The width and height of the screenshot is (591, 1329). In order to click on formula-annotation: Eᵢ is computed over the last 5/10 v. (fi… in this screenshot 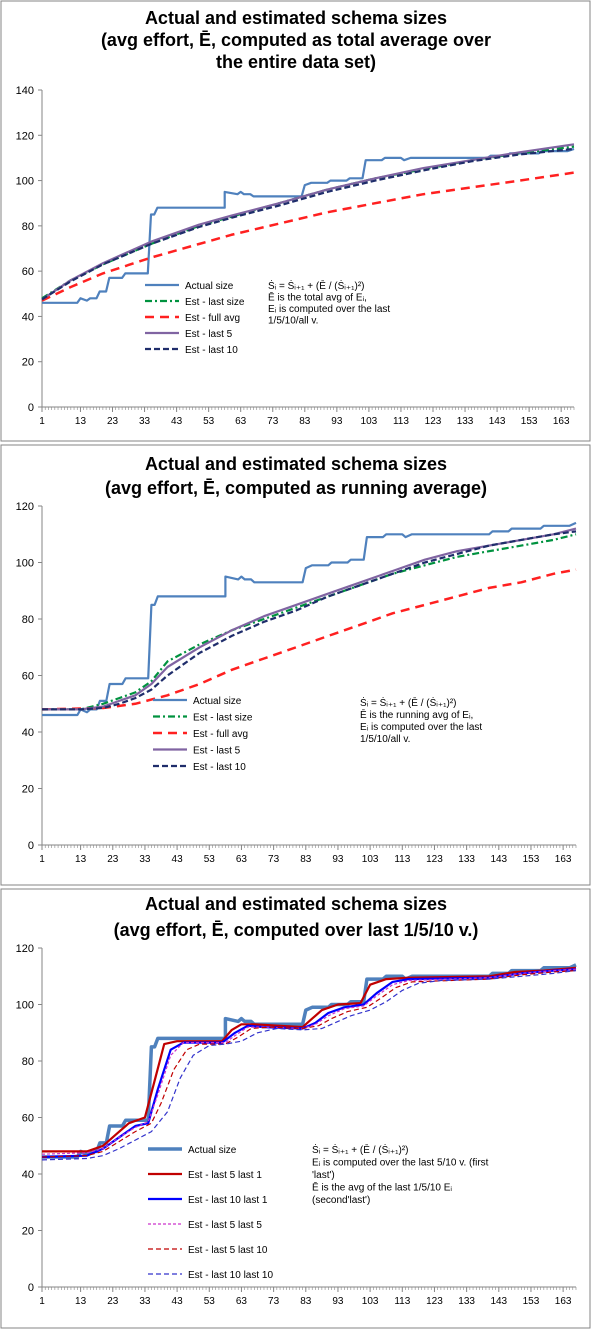, I will do `click(400, 1163)`.